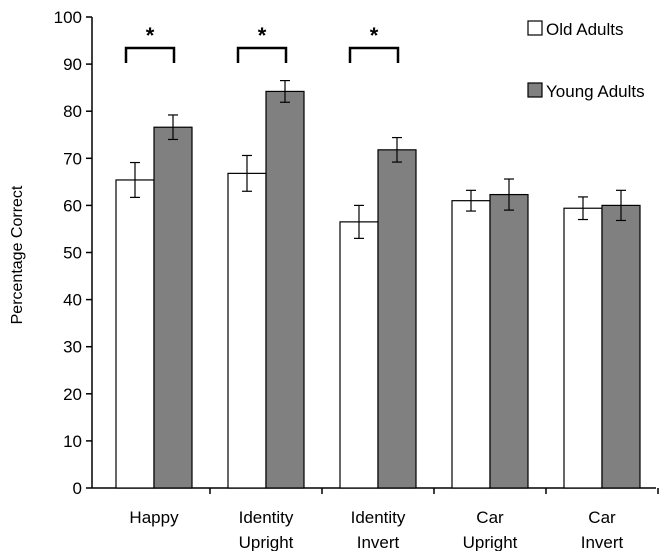 Image resolution: width=667 pixels, height=556 pixels. What do you see at coordinates (72, 347) in the screenshot?
I see `y-tick-label: 30` at bounding box center [72, 347].